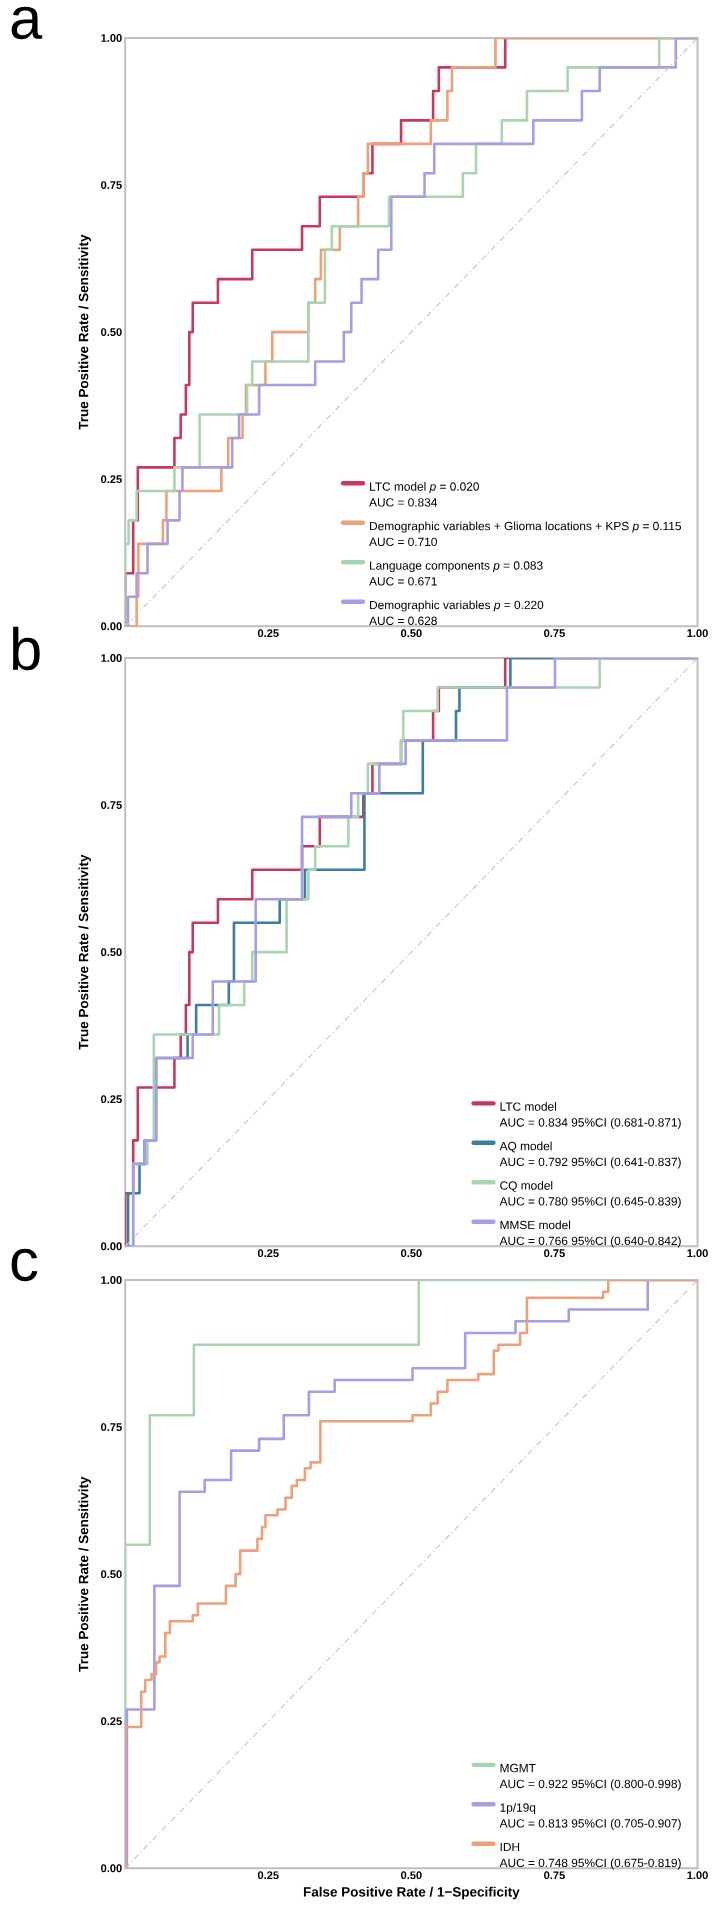  What do you see at coordinates (24, 1265) in the screenshot?
I see `chart-title: c` at bounding box center [24, 1265].